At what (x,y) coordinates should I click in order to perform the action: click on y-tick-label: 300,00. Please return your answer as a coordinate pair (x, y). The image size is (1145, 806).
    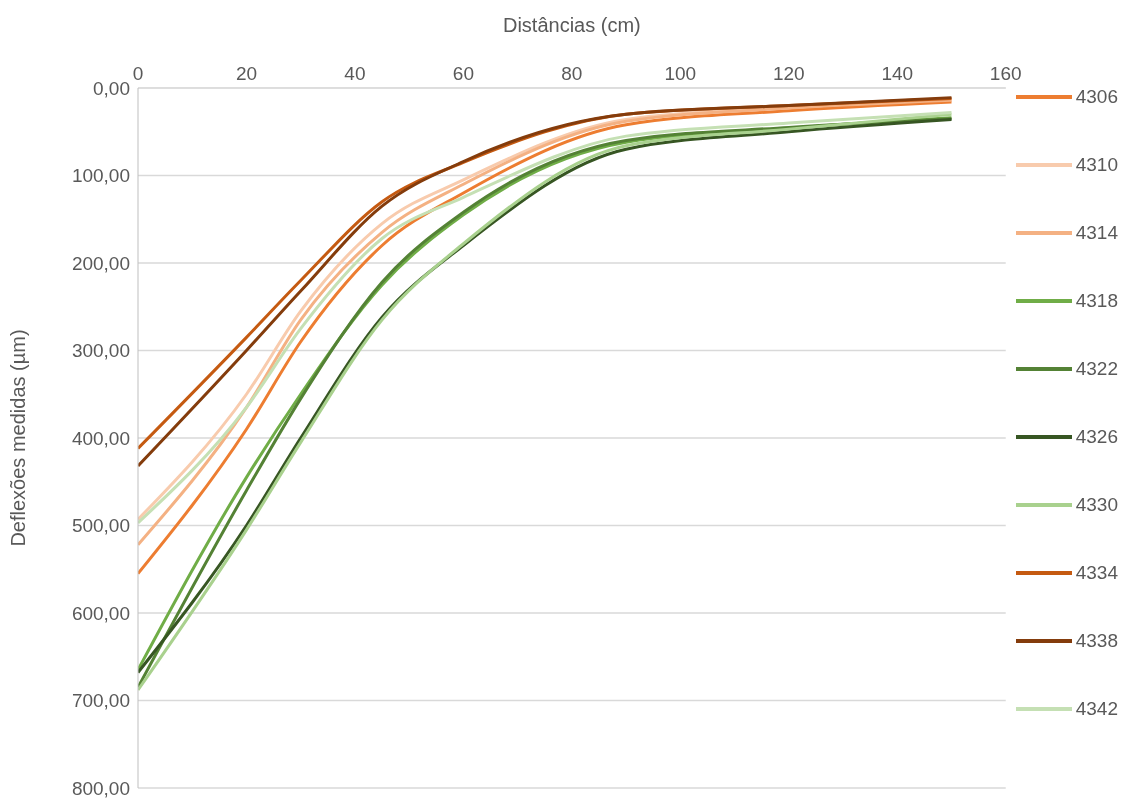
    Looking at the image, I should click on (100, 351).